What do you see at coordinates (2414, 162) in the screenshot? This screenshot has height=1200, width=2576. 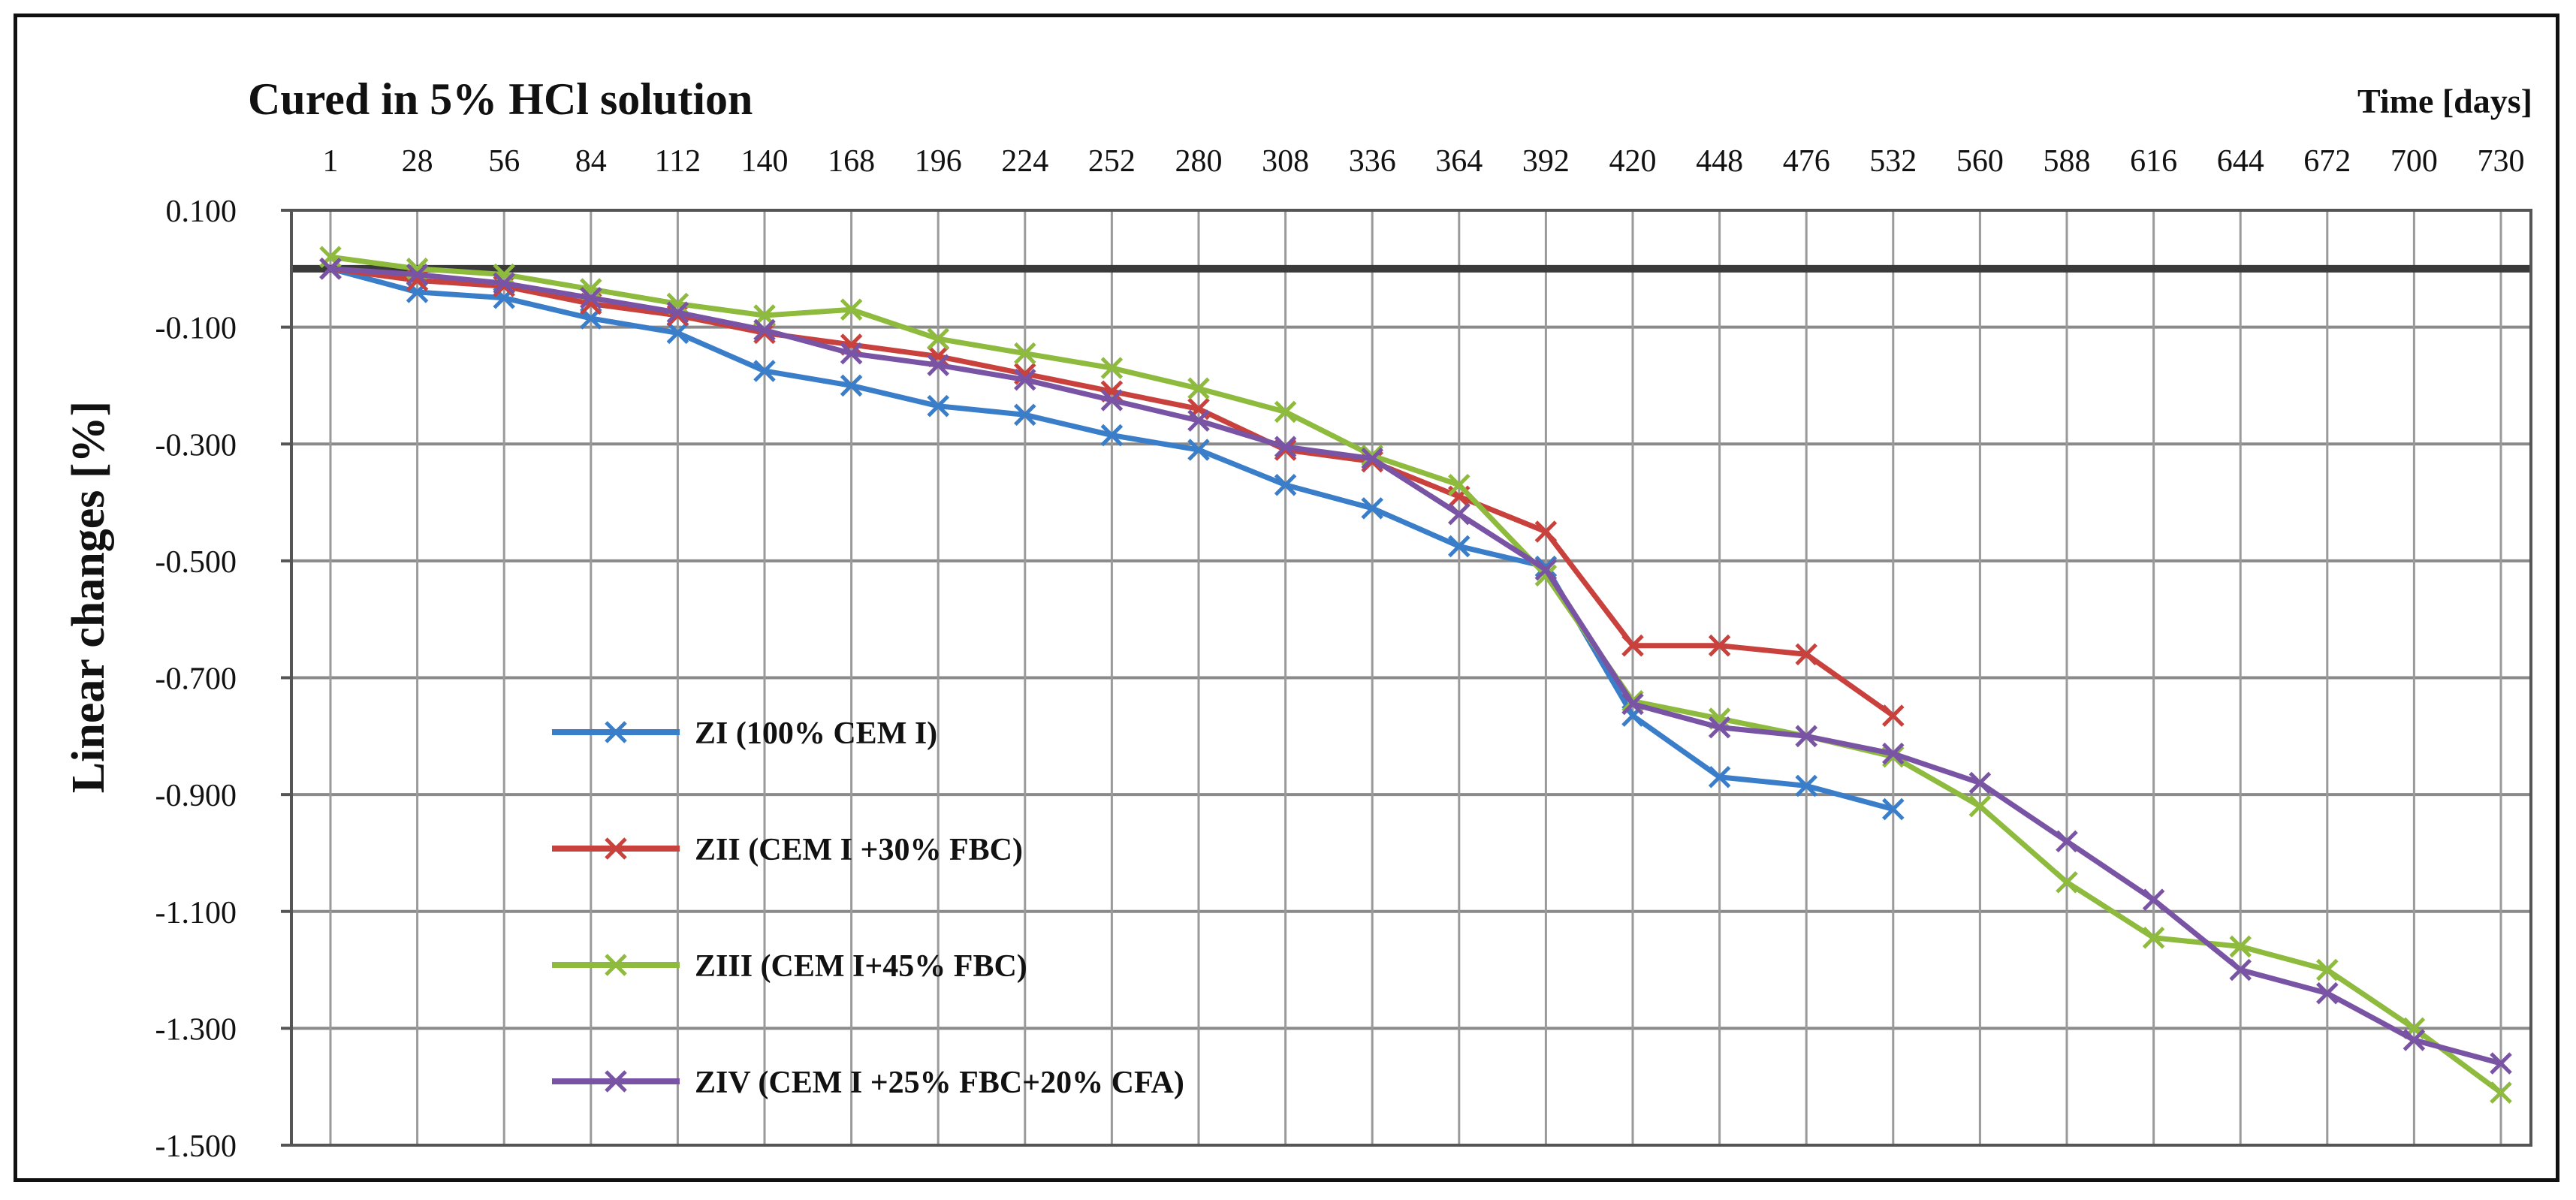 I see `x-tick-label: 700` at bounding box center [2414, 162].